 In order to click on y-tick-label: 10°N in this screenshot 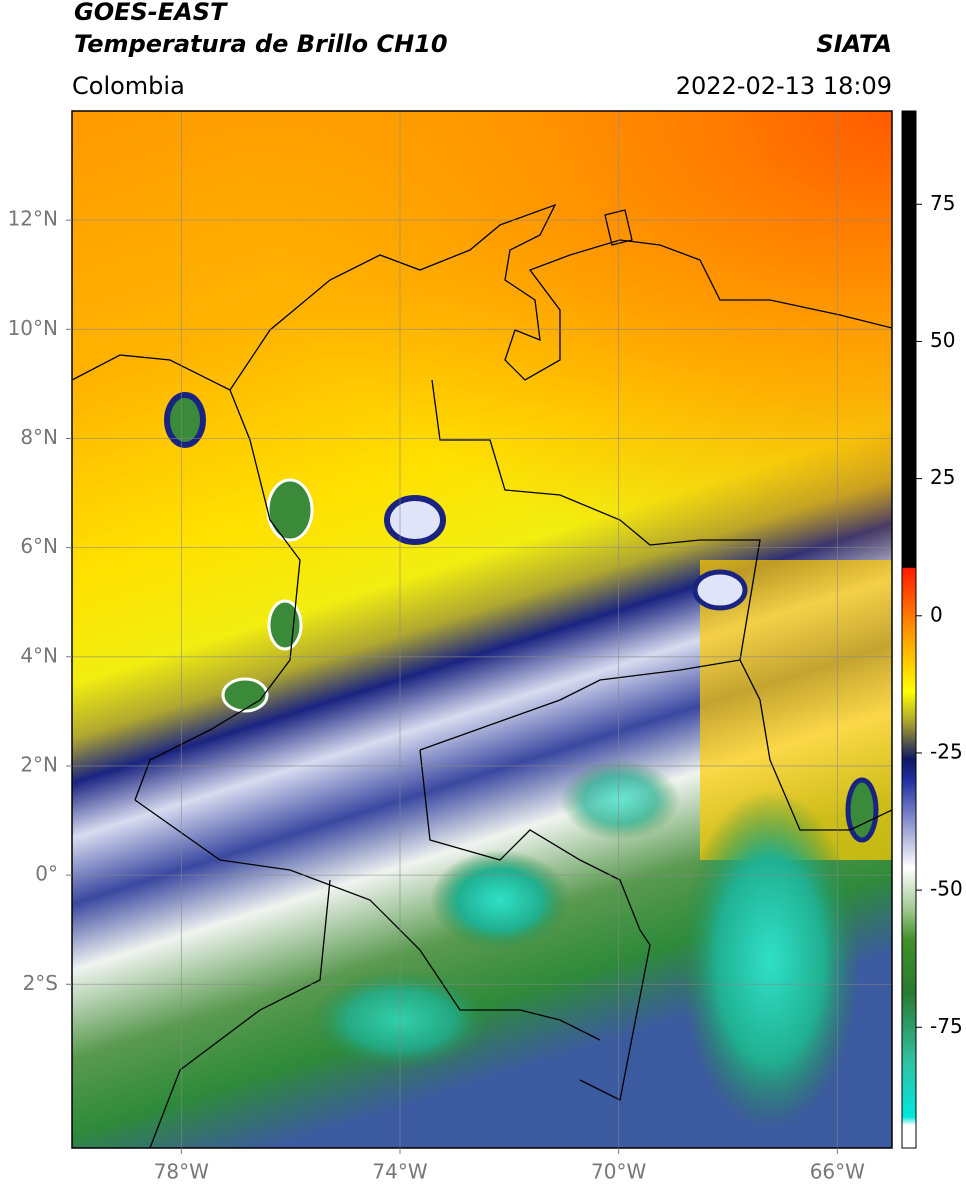, I will do `click(33, 328)`.